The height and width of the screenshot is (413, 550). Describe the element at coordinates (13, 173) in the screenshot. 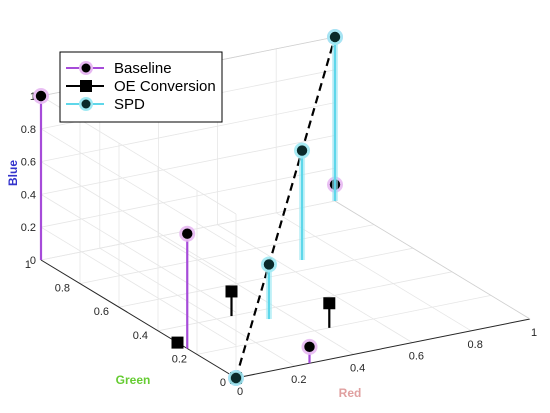

I see `z-axis-label: Blue` at that location.